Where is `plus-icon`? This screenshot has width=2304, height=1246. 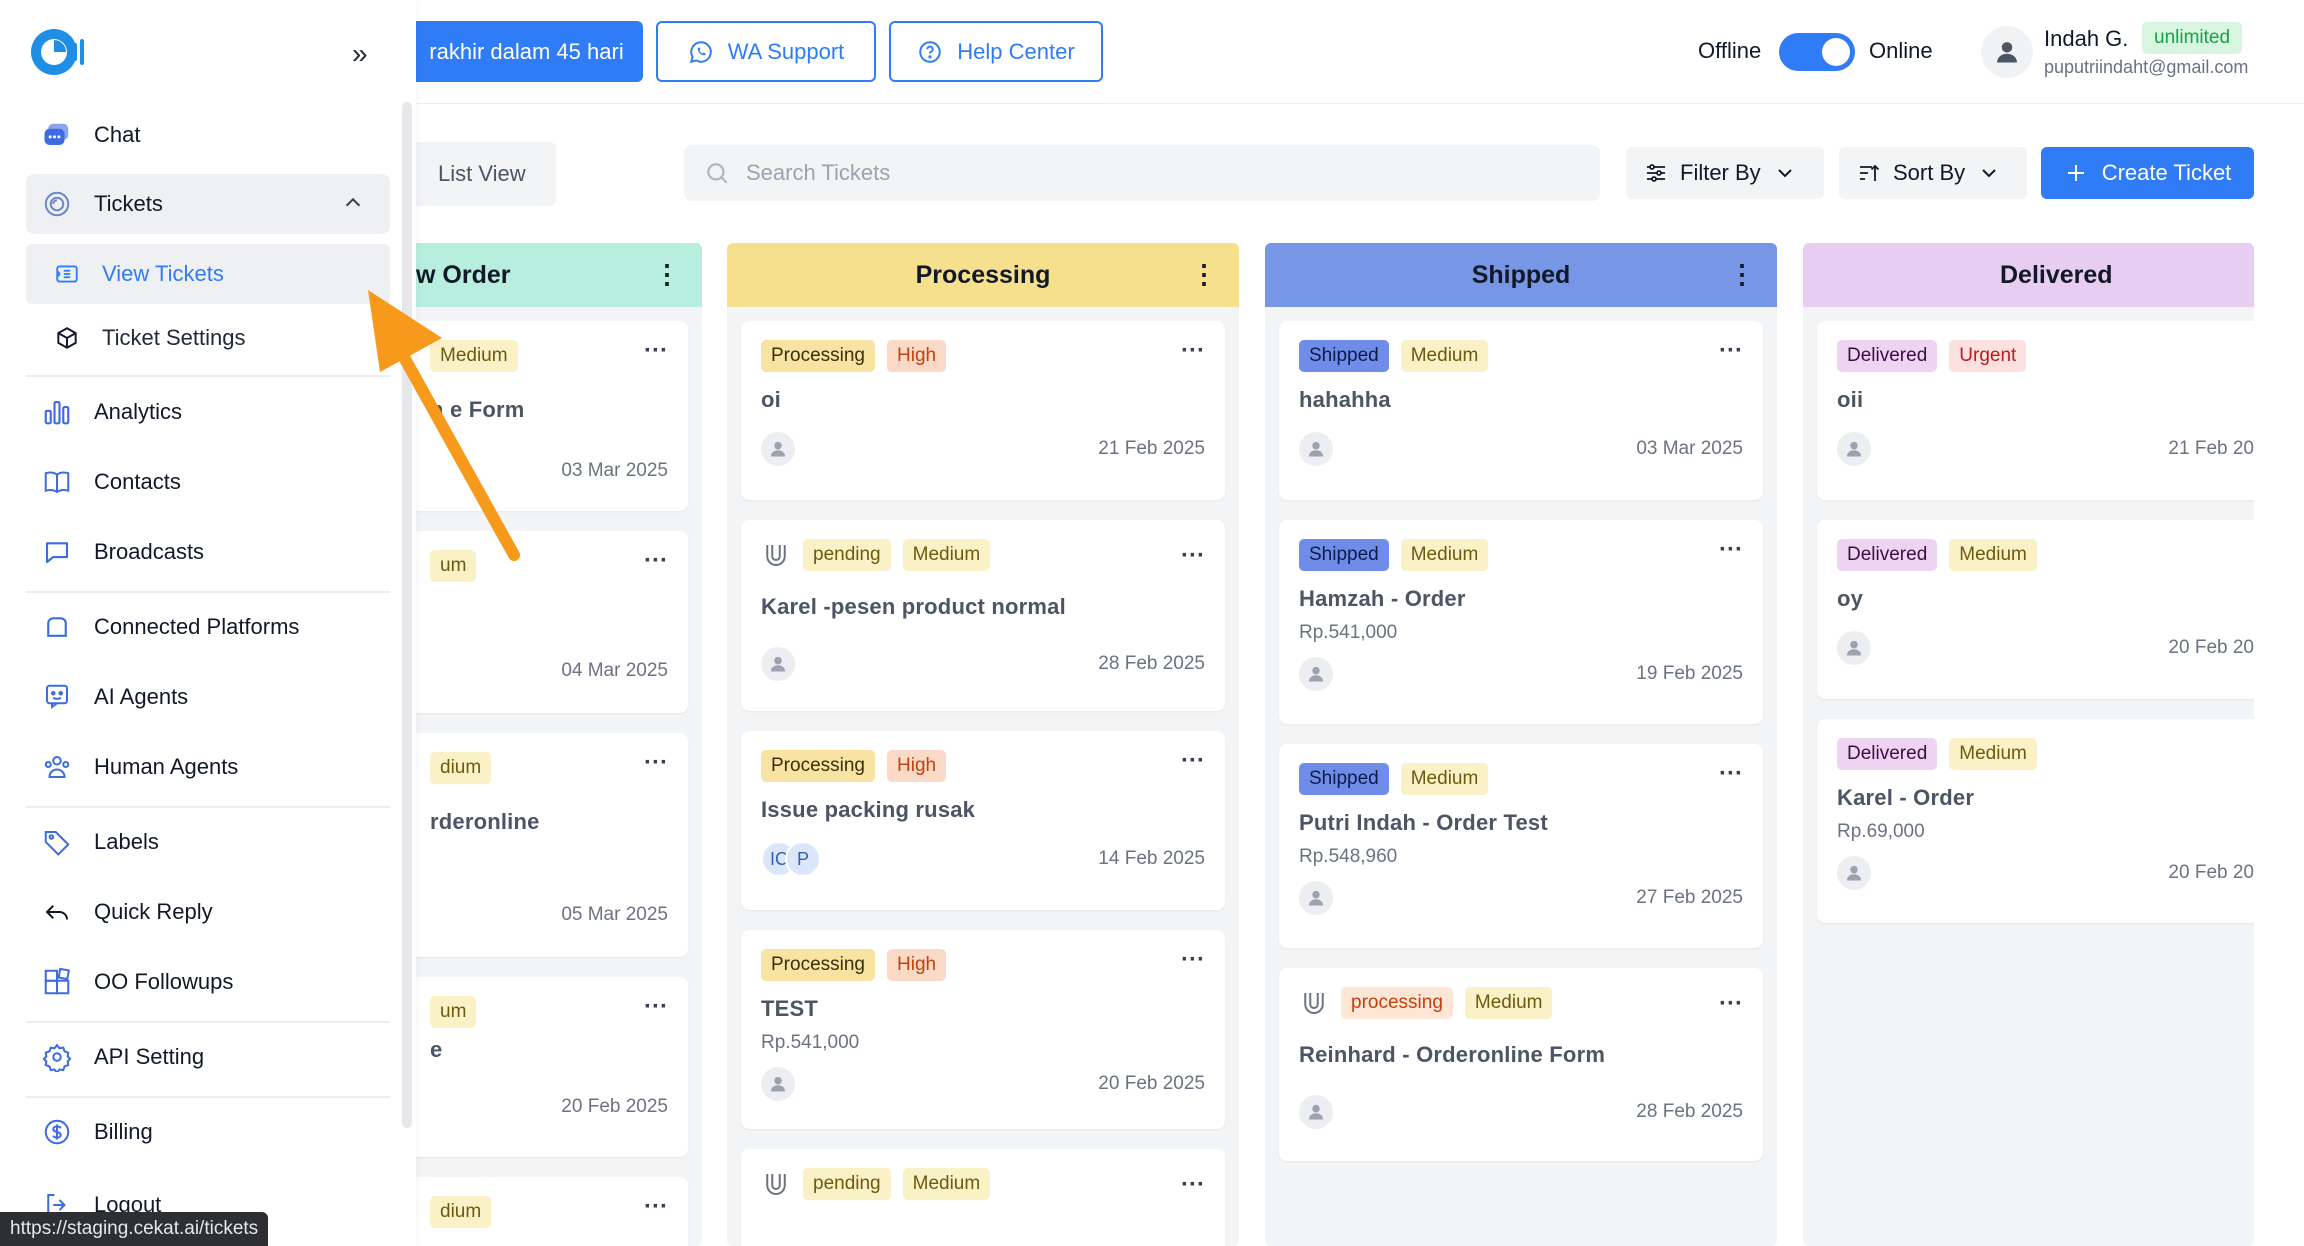 plus-icon is located at coordinates (2075, 173).